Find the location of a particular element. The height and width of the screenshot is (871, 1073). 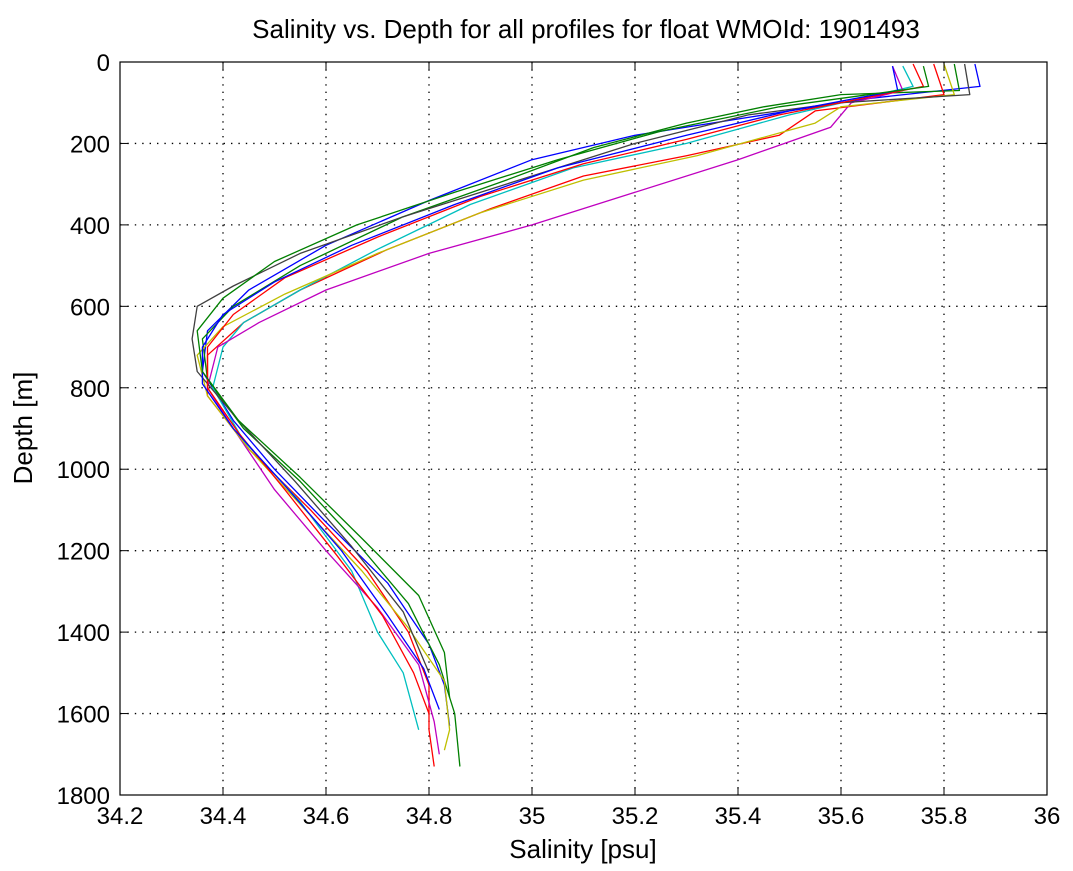

y-tick-label: 1200 is located at coordinates (83, 552).